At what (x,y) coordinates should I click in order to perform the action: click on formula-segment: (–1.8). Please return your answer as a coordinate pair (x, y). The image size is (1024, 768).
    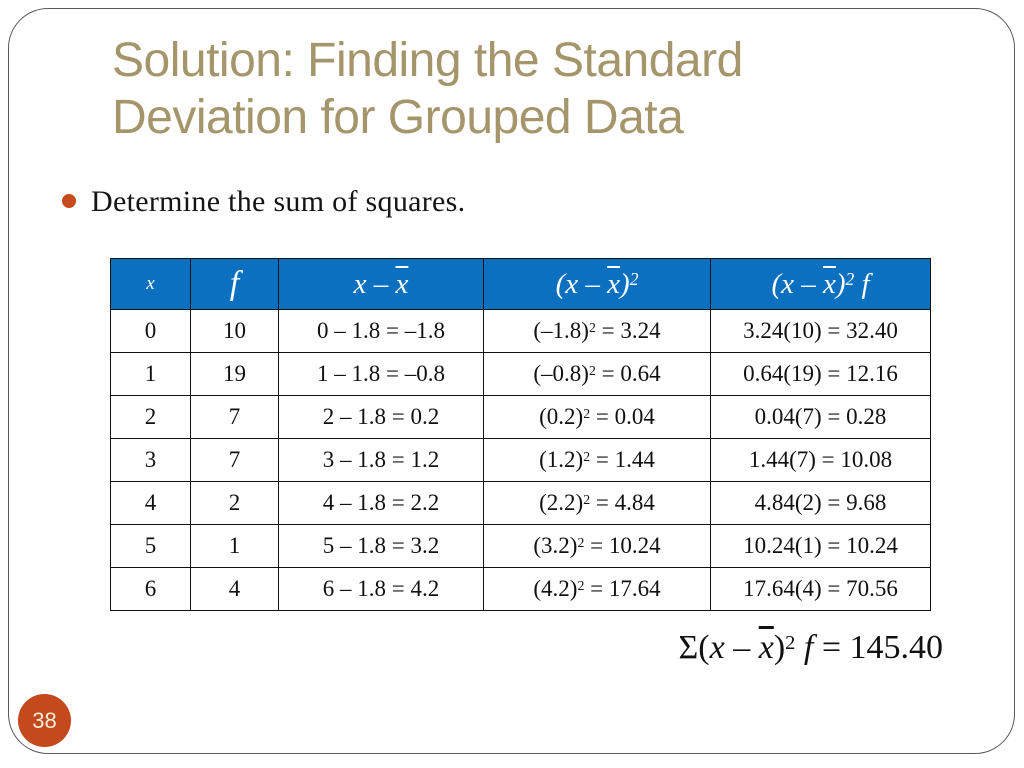
    Looking at the image, I should click on (561, 330).